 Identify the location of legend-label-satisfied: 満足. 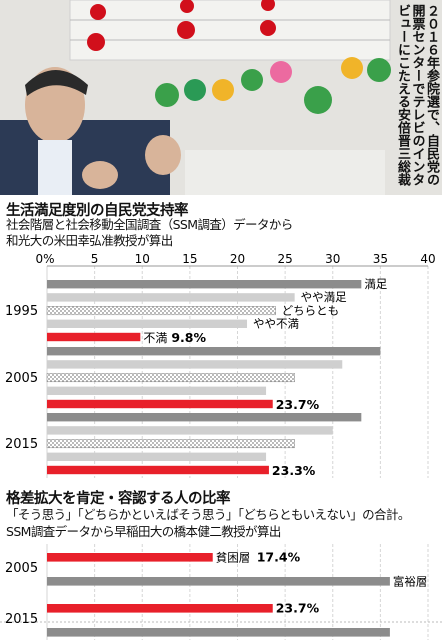
(375, 284).